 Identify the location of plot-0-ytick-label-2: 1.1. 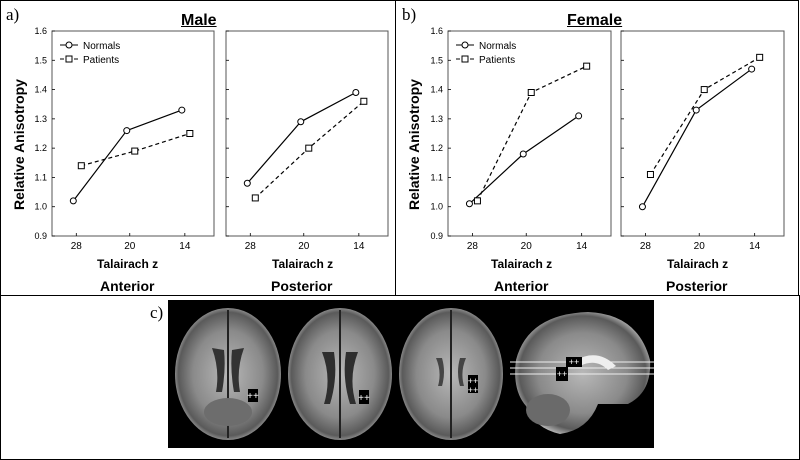
(40, 177).